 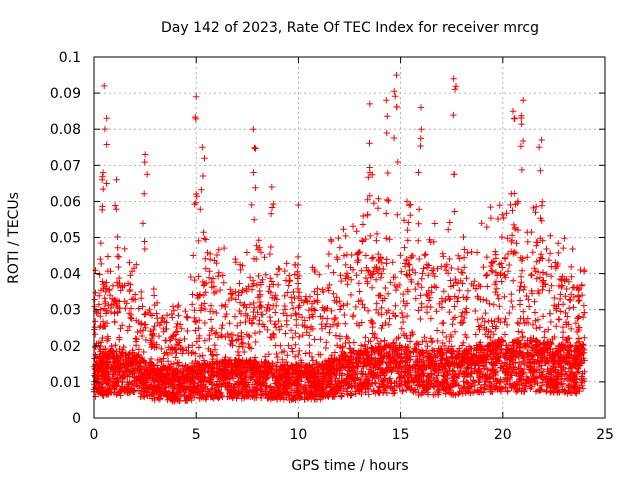 I want to click on y-tick-labels: 0 0.01 0.02 0.03 0.04 0.05 0.06 0.07 0.08 0.09 0.1, so click(x=65, y=238).